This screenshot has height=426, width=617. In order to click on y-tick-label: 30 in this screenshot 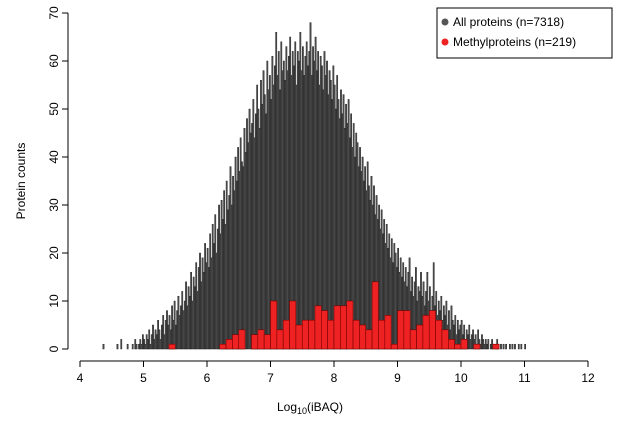, I will do `click(54, 205)`.